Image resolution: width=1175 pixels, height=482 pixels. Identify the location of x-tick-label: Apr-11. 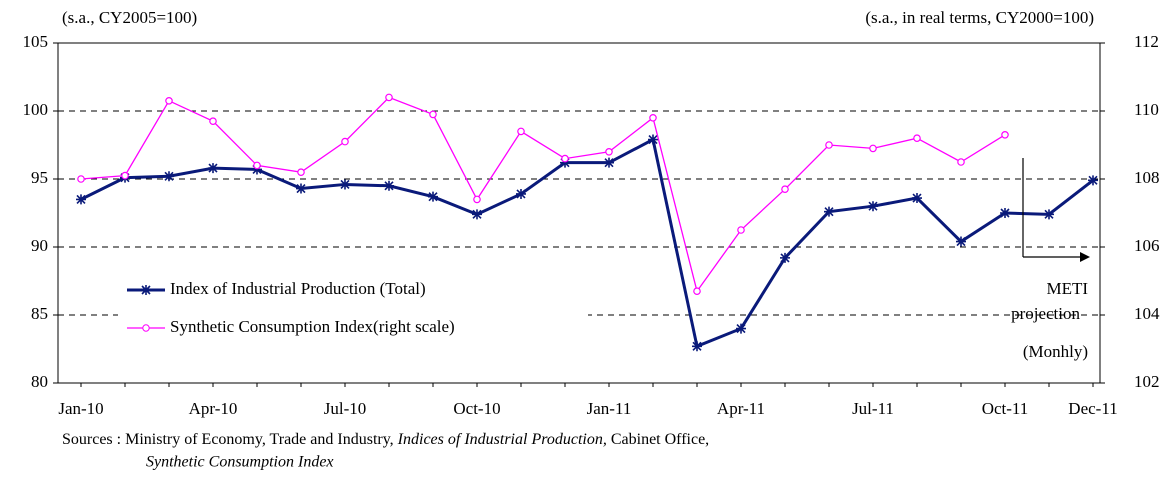
(741, 408).